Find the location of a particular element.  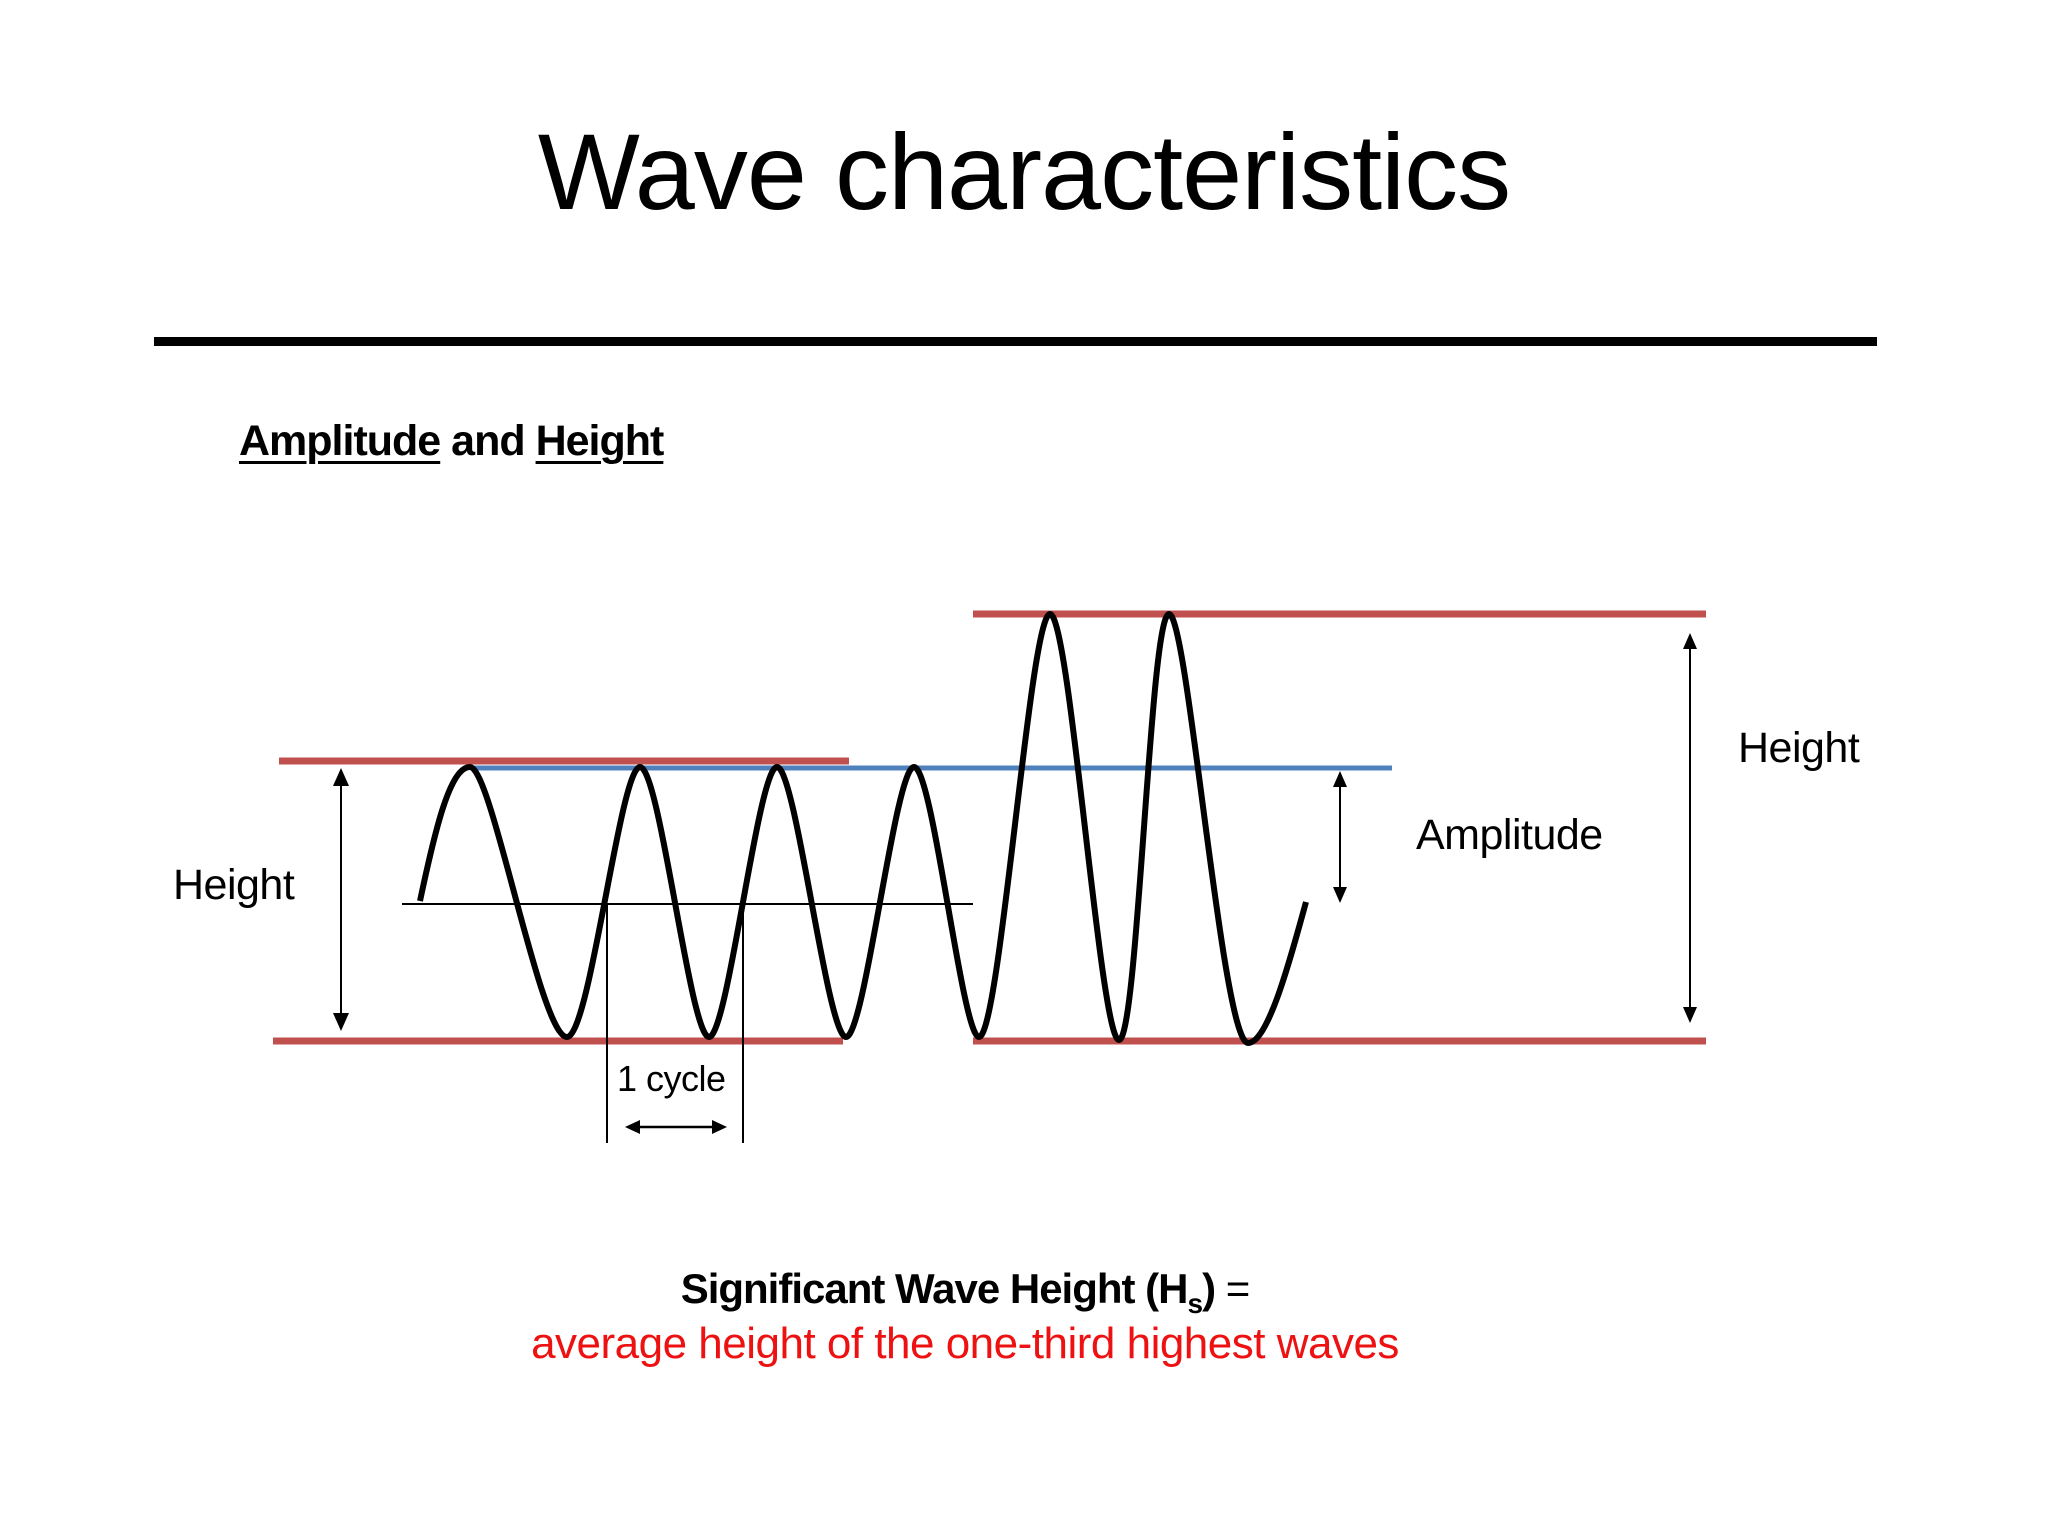

significant-wave-height-term: Significant Wave Height (Hs) = is located at coordinates (965, 1291).